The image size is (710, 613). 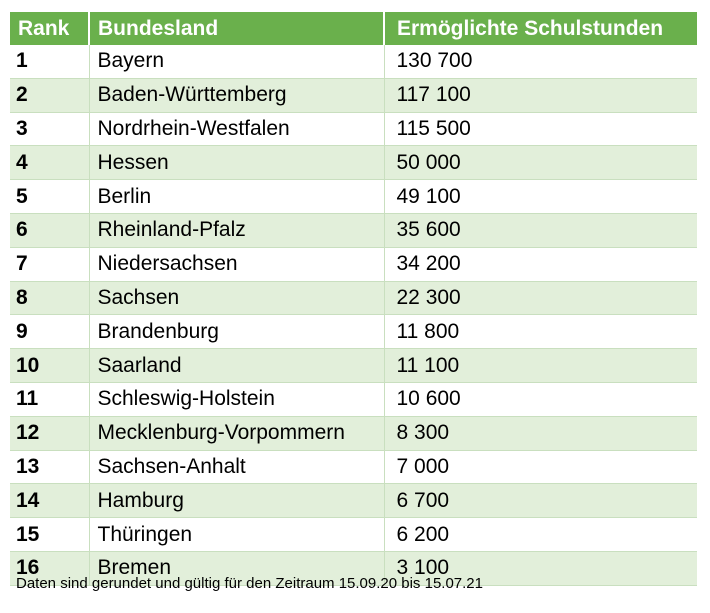 I want to click on bundesland-cell: Sachsen-Anhalt, so click(x=237, y=467).